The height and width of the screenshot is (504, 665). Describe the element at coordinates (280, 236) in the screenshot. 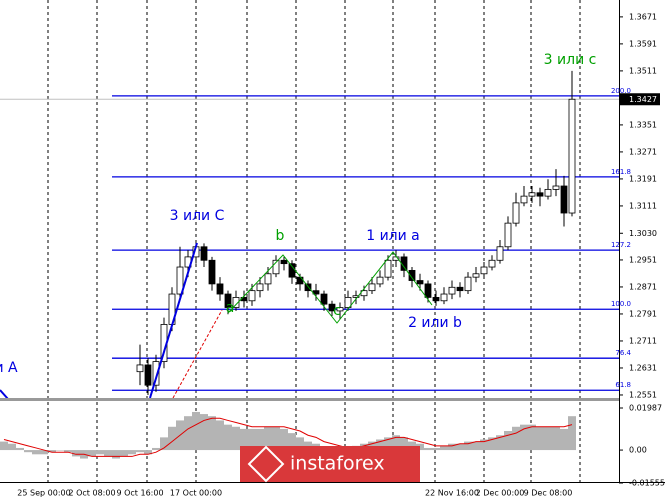

I see `wave-label: b` at that location.